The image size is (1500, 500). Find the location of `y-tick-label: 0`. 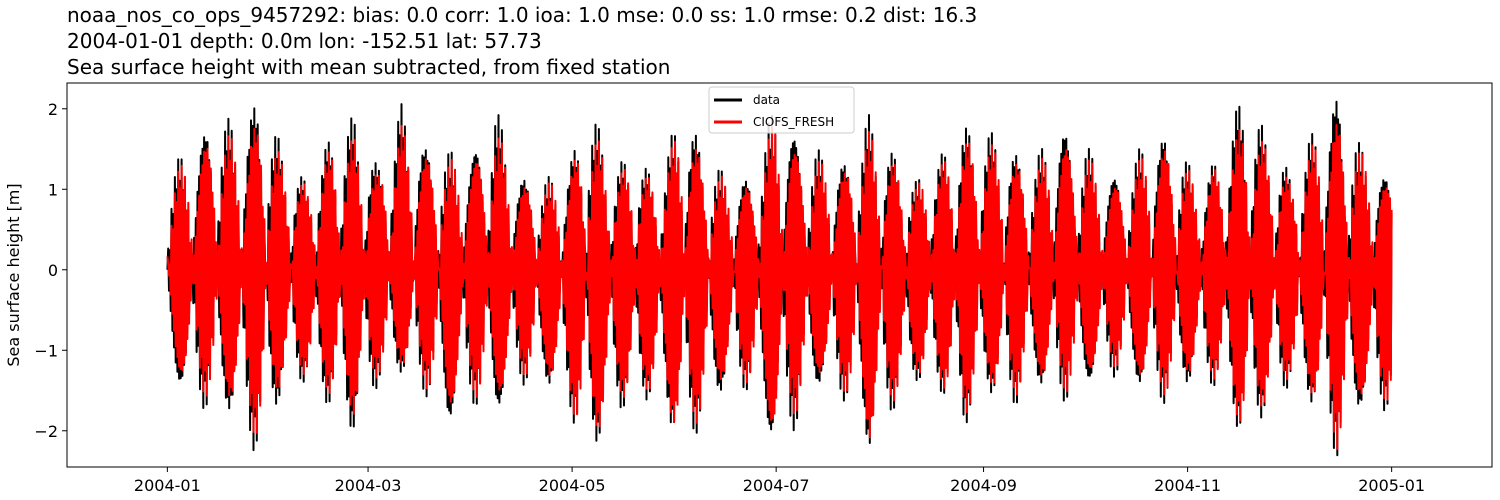

y-tick-label: 0 is located at coordinates (53, 270).